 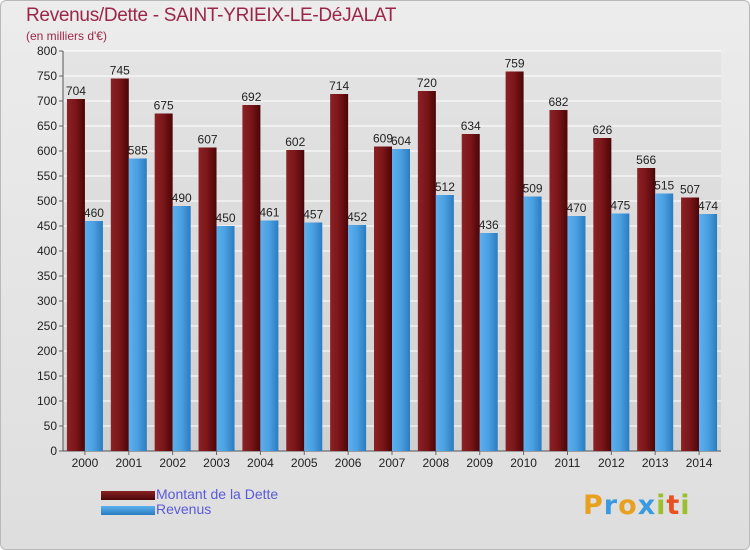 What do you see at coordinates (182, 198) in the screenshot?
I see `data-label-revenus: 490` at bounding box center [182, 198].